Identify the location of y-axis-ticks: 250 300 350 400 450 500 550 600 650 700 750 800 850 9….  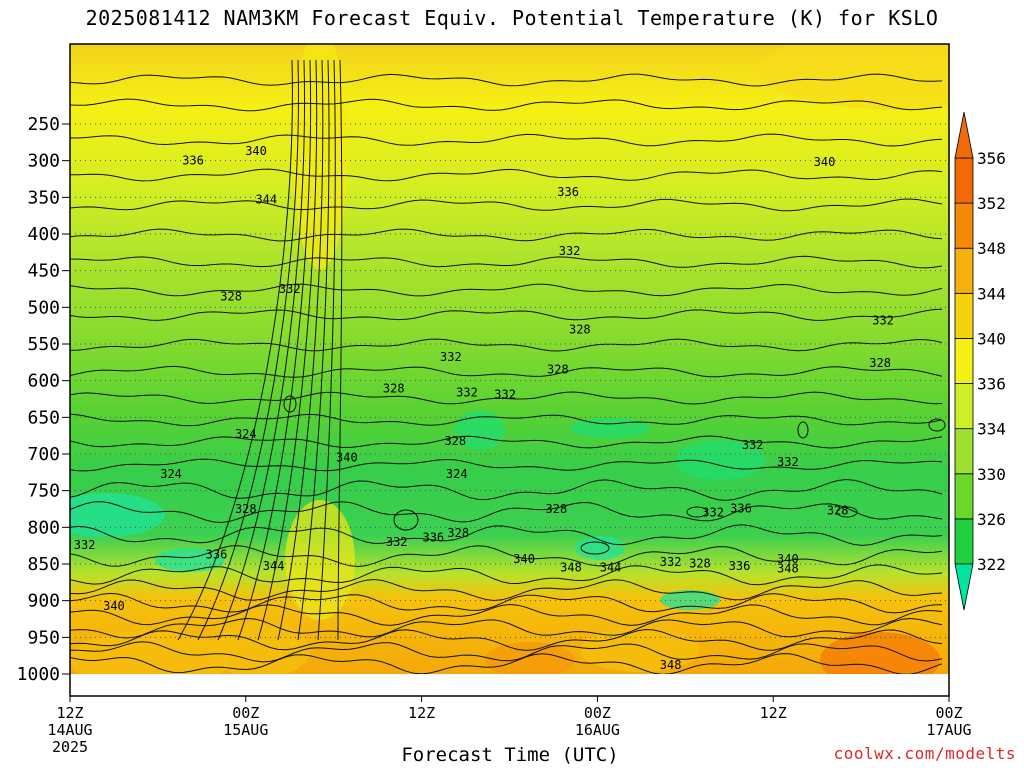
(43, 399).